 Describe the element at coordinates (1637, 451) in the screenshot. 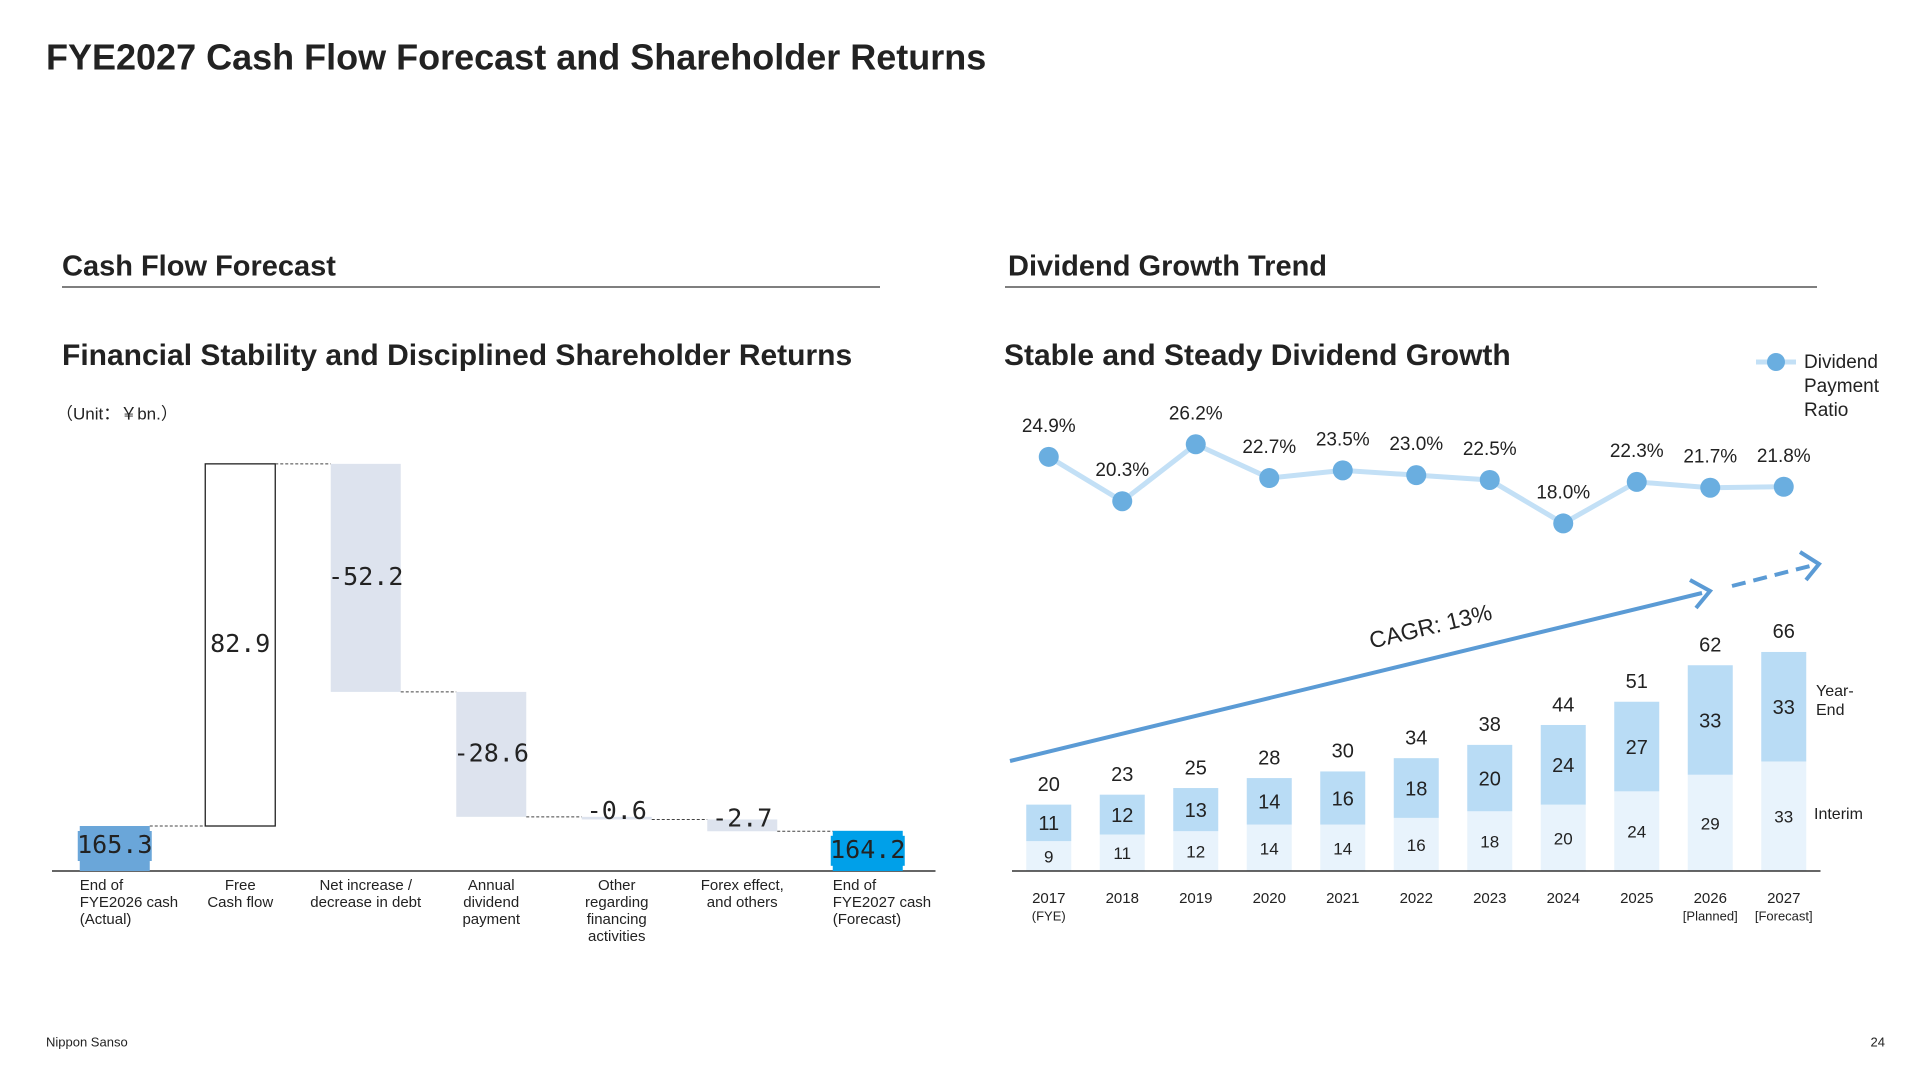

I see `line-label: 22.3%` at that location.